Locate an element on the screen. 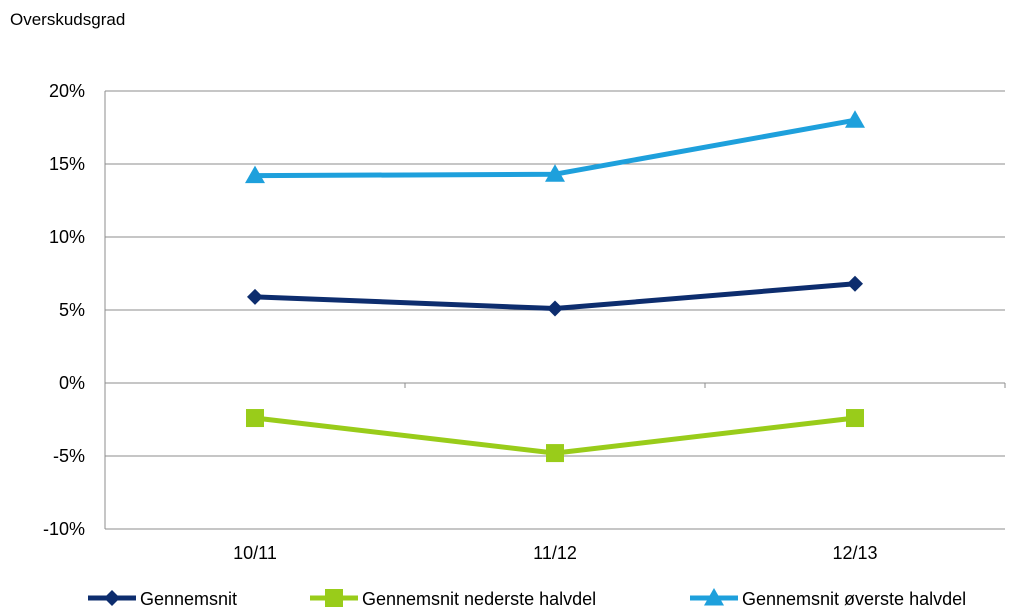 The height and width of the screenshot is (616, 1017). x-tick-label: 11/12 is located at coordinates (555, 553).